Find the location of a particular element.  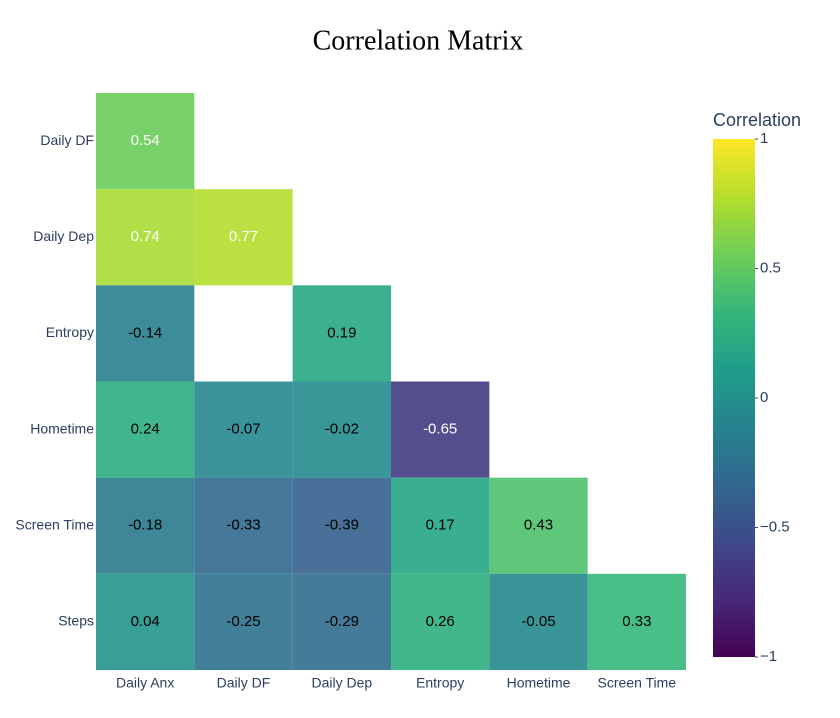

cell-label: 0.17 is located at coordinates (440, 525).